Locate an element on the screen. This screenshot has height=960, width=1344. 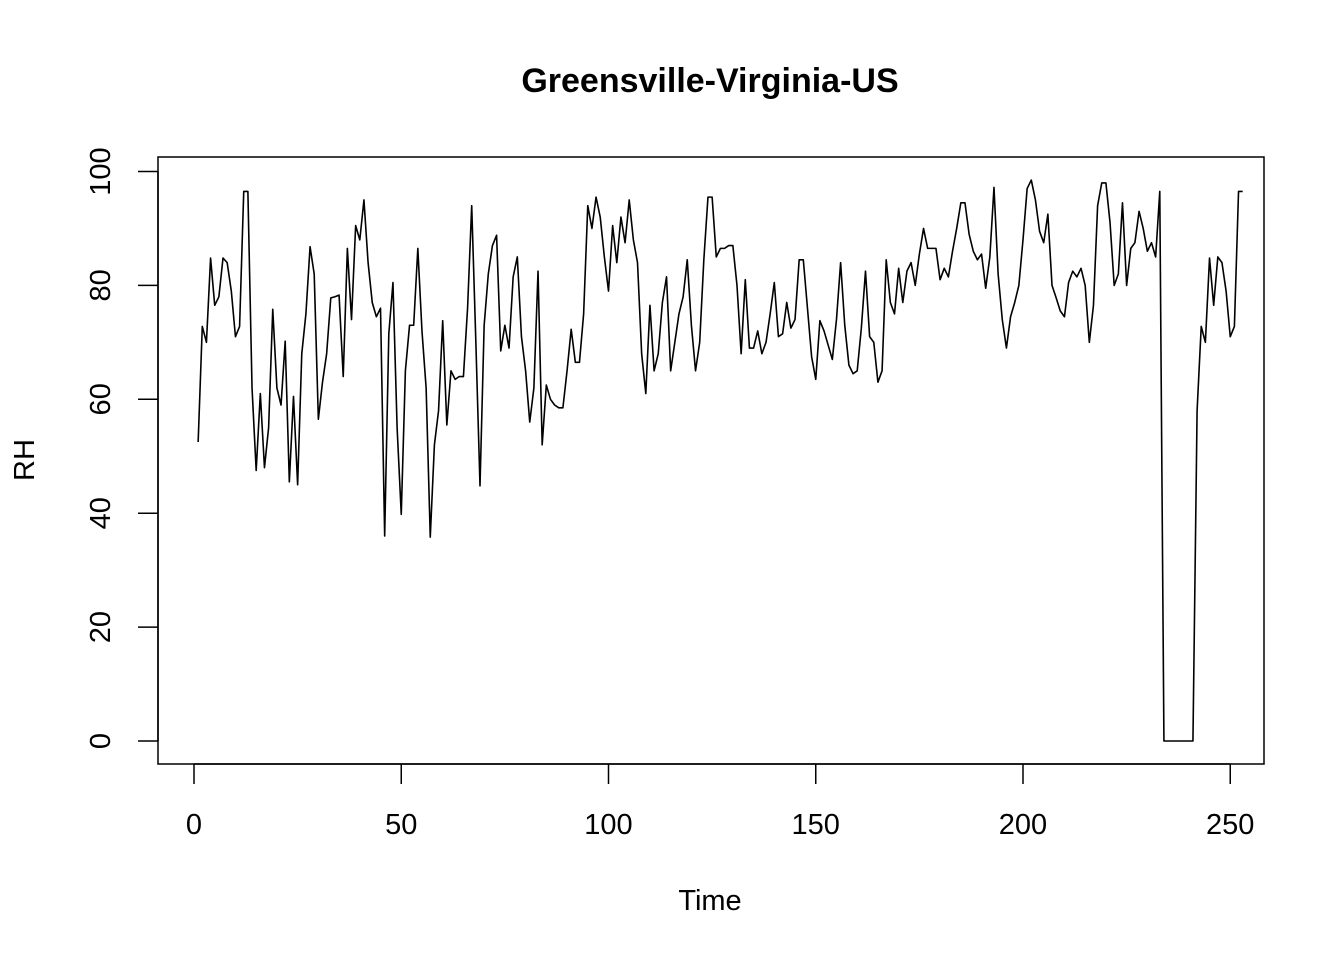
y-axis-label: RH is located at coordinates (25, 460).